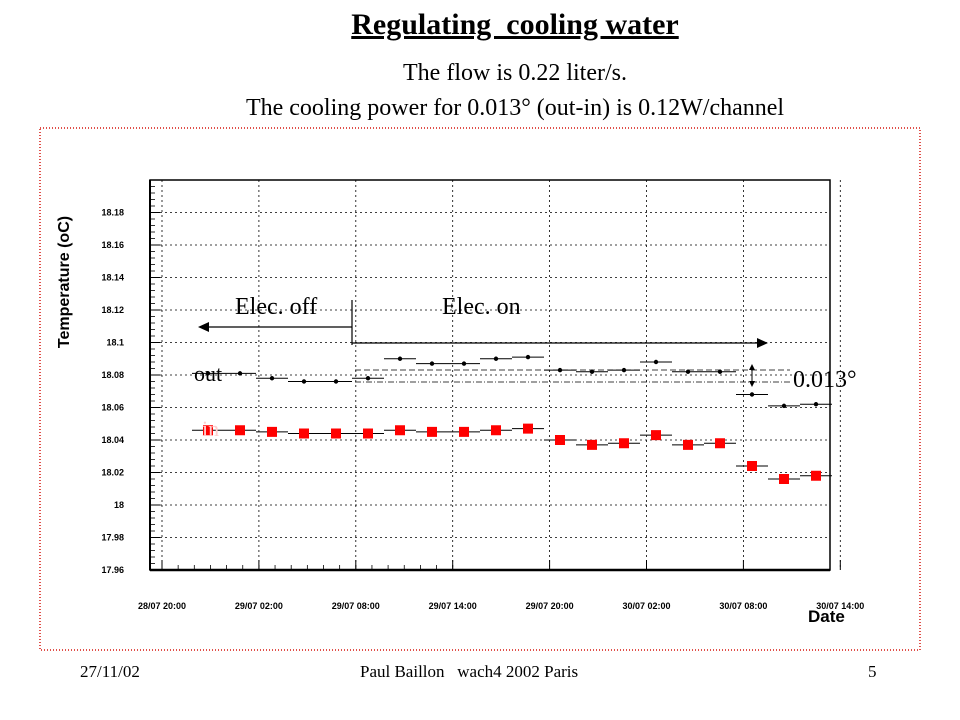 This screenshot has height=720, width=960. I want to click on y-tick-label: 17.96, so click(112, 570).